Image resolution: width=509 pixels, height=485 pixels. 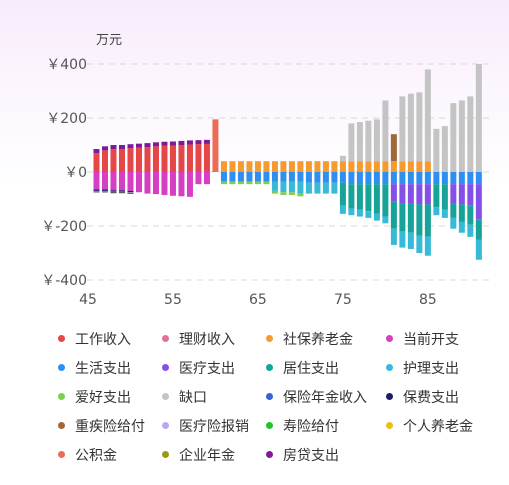 I want to click on legend-label: 爱好支出, so click(x=103, y=397).